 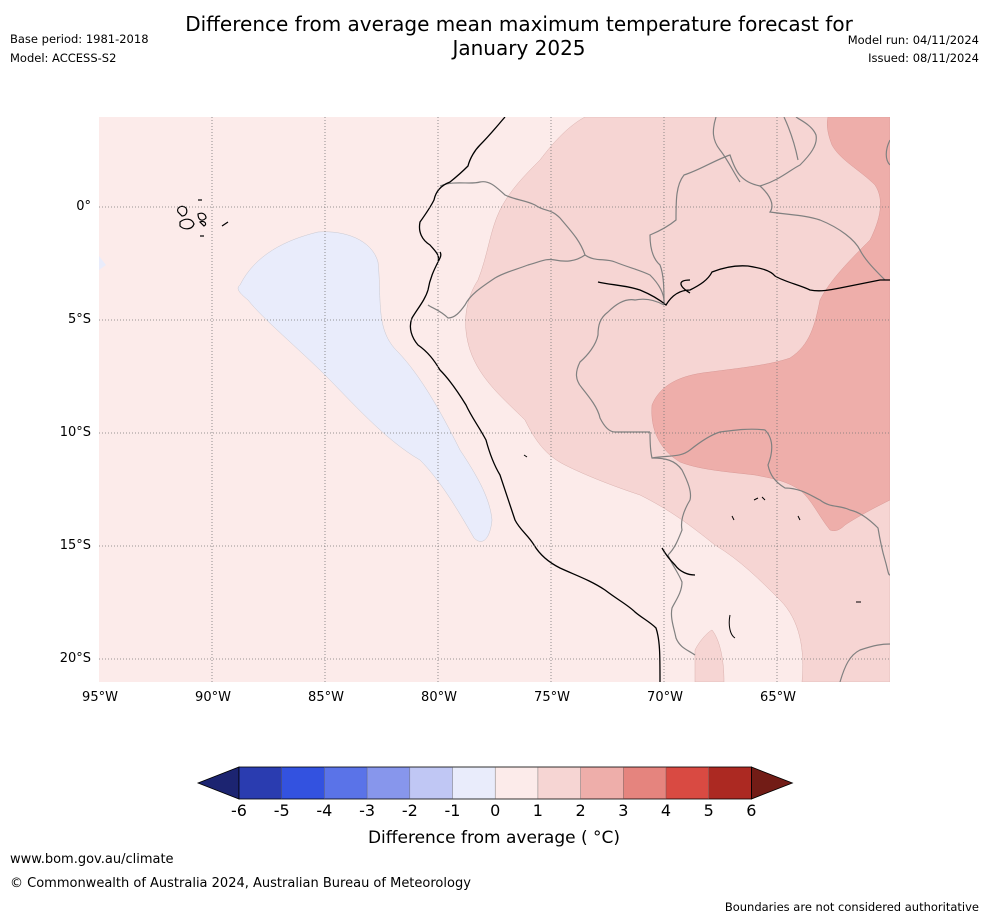 What do you see at coordinates (537, 810) in the screenshot?
I see `colorbar-tick-label: 1` at bounding box center [537, 810].